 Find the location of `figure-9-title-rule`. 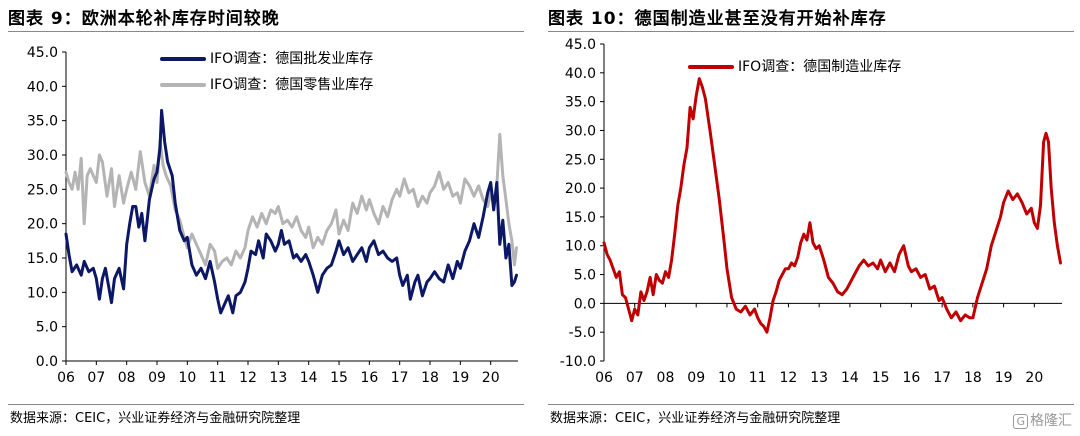

figure-9-title-rule is located at coordinates (266, 31).